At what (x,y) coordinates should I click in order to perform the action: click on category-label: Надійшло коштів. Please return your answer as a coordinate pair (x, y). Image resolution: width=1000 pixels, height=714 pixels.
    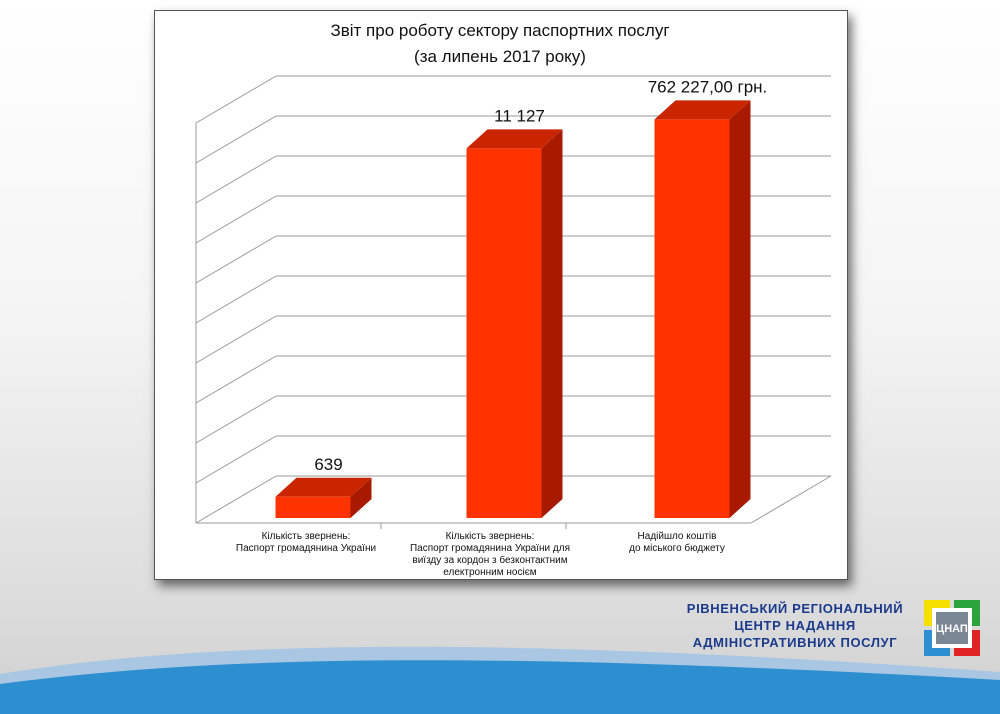
    Looking at the image, I should click on (677, 536).